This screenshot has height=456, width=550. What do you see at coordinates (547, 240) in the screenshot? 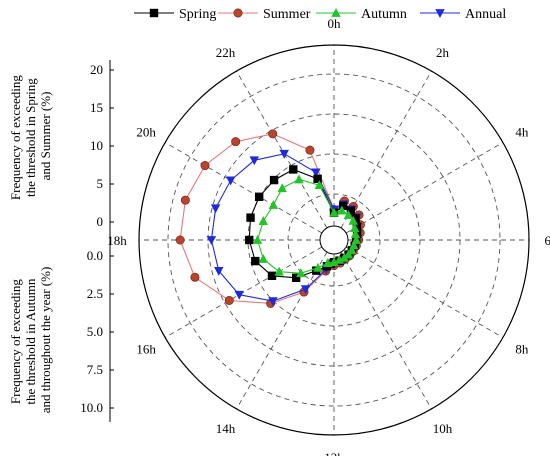
I see `hour-label: 6h` at bounding box center [547, 240].